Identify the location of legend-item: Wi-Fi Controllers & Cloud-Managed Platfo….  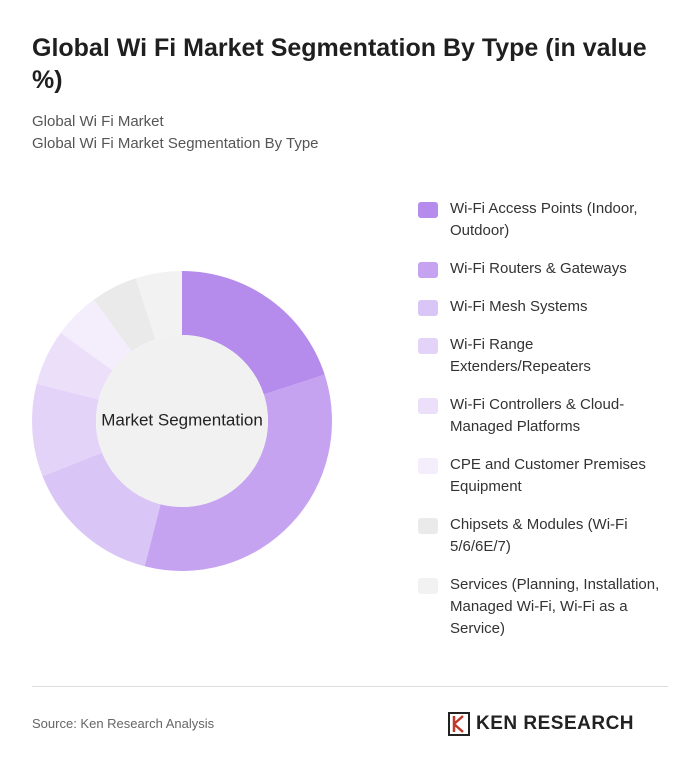
(548, 416).